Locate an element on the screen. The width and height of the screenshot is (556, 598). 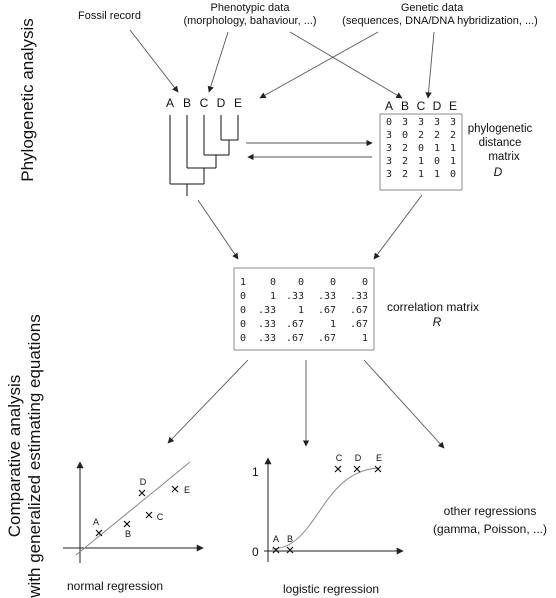
logistic-regression-label: logistic regression is located at coordinates (331, 589).